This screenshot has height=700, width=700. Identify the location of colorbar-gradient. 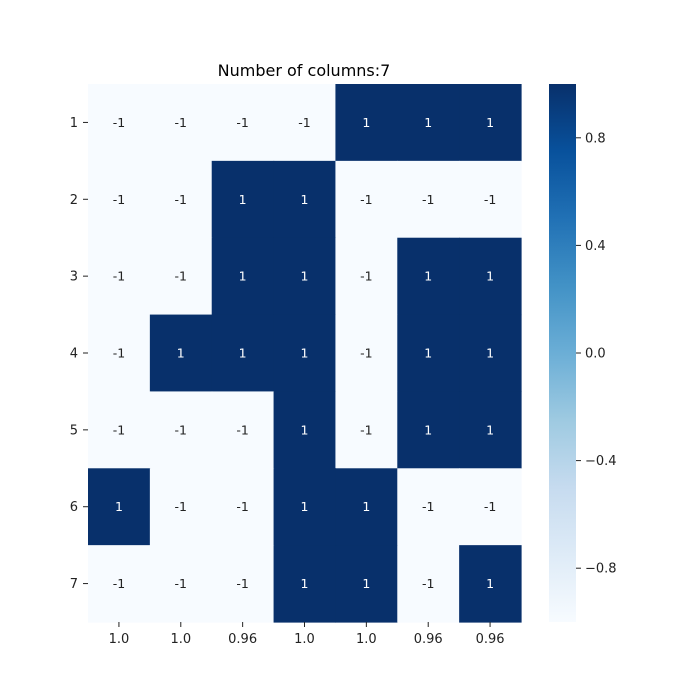
(562, 353).